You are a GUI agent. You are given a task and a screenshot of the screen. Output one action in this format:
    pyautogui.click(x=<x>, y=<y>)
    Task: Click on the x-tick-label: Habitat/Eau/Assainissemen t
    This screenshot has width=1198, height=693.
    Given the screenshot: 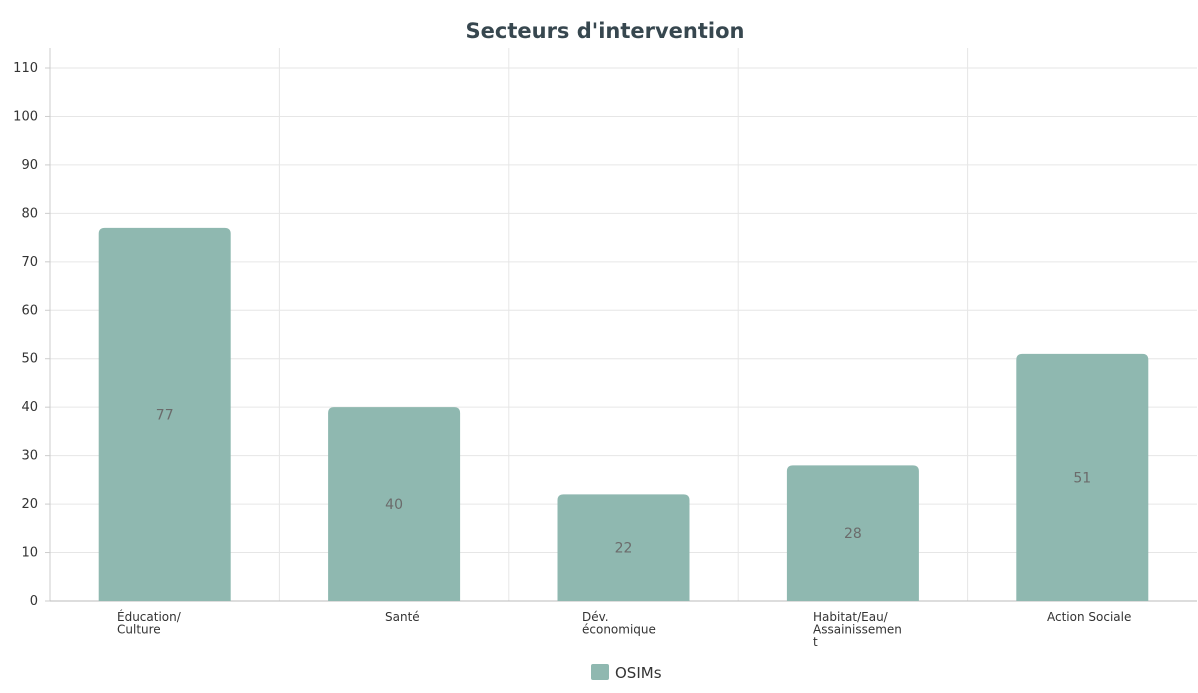 What is the action you would take?
    pyautogui.click(x=857, y=629)
    